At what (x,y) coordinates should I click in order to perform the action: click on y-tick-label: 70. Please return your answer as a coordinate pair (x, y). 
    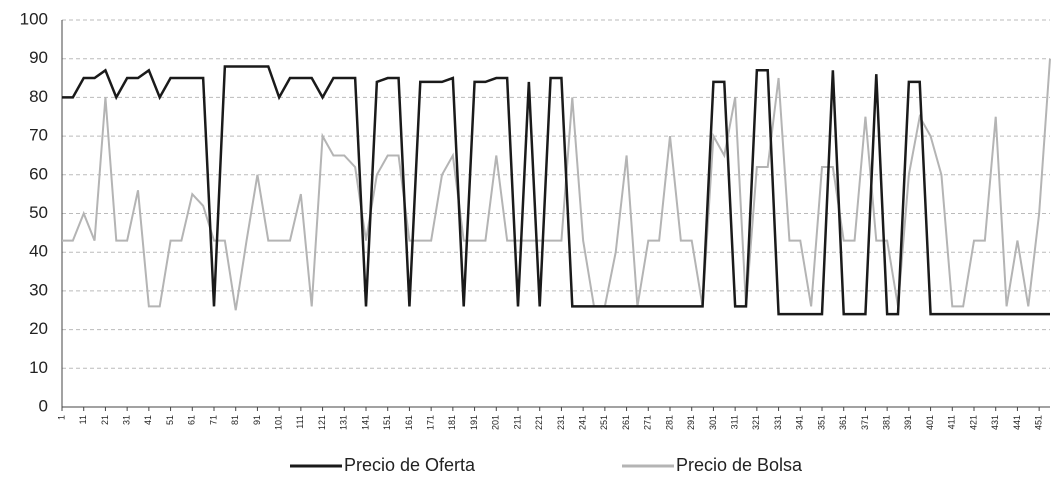
    Looking at the image, I should click on (38, 135).